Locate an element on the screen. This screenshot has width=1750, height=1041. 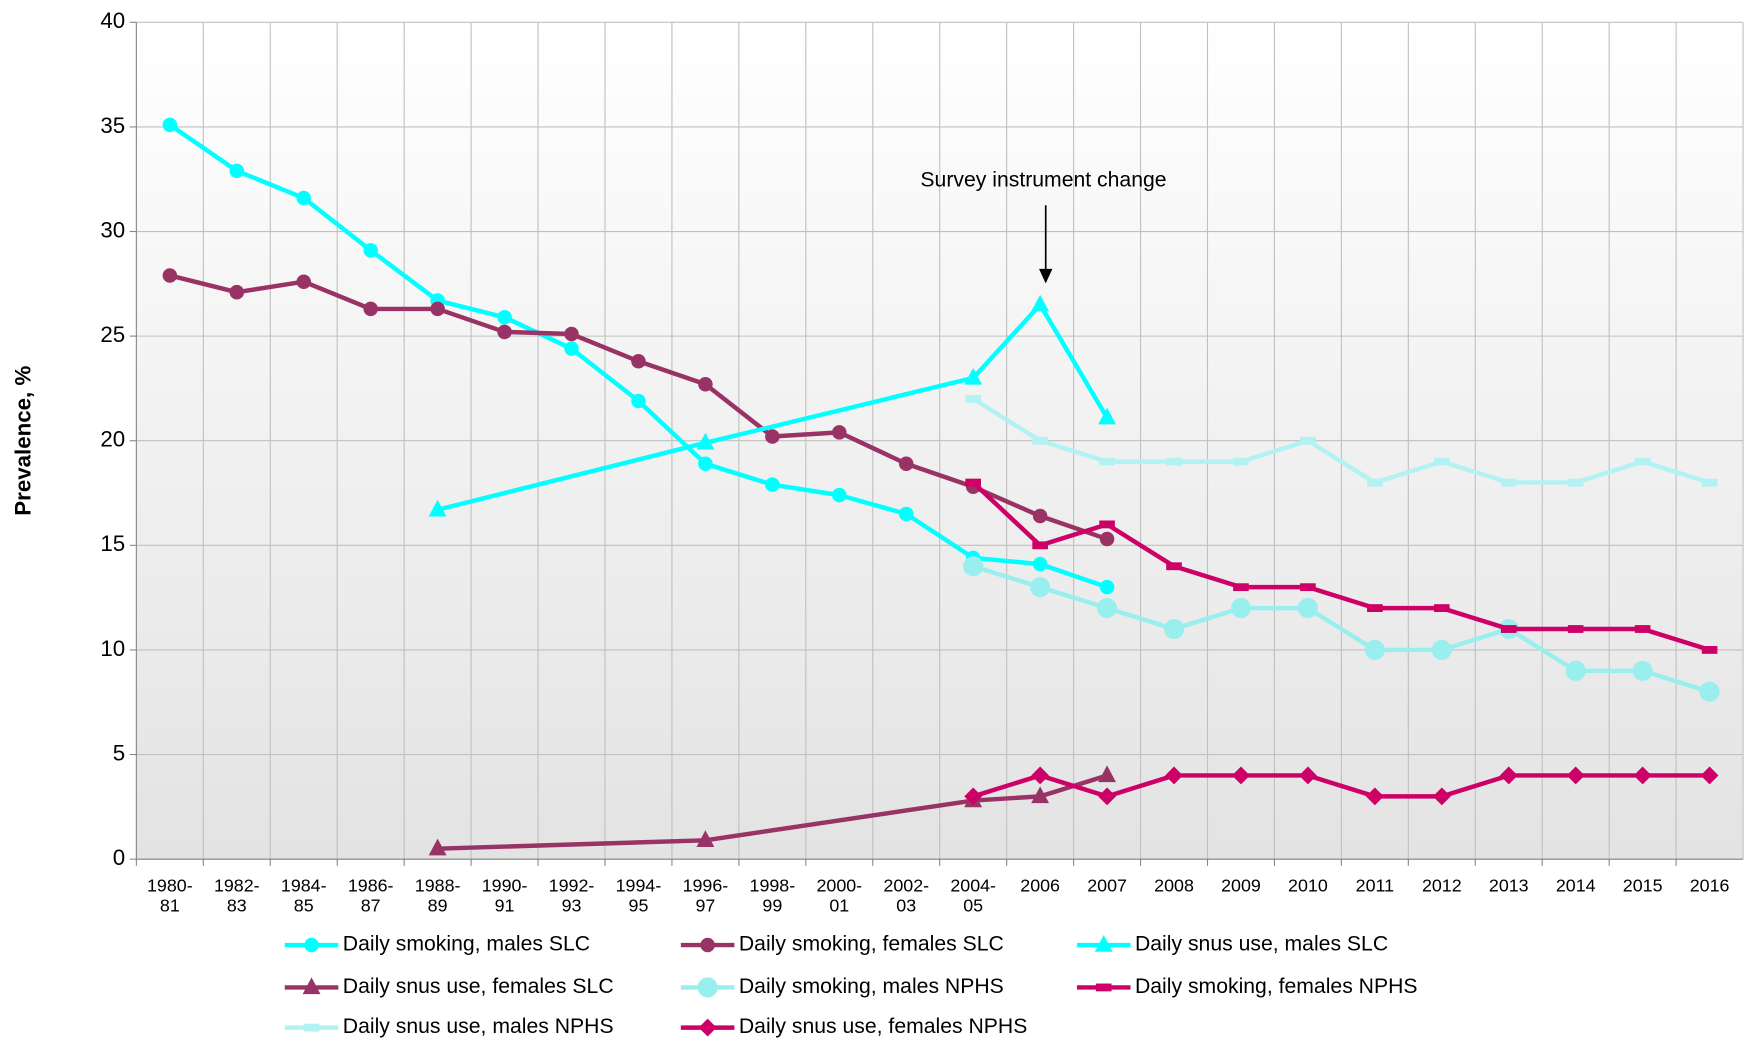
x-tick-label-box: 1984-85 is located at coordinates (304, 896).